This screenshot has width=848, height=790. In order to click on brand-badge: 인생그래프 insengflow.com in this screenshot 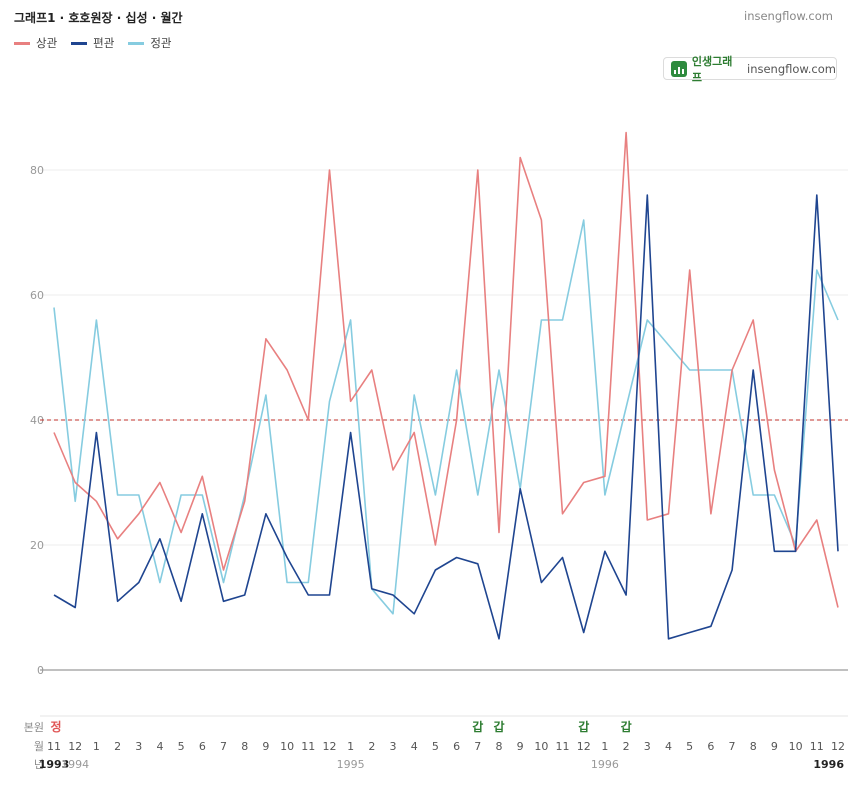, I will do `click(750, 69)`.